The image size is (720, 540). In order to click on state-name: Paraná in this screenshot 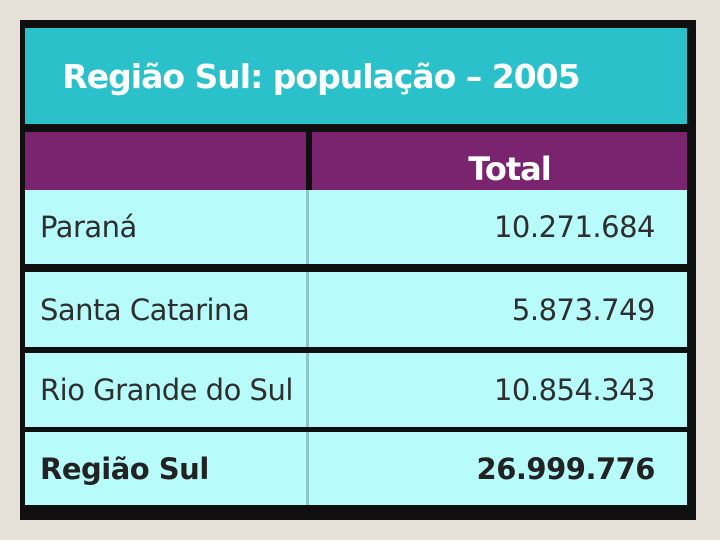, I will do `click(88, 227)`.